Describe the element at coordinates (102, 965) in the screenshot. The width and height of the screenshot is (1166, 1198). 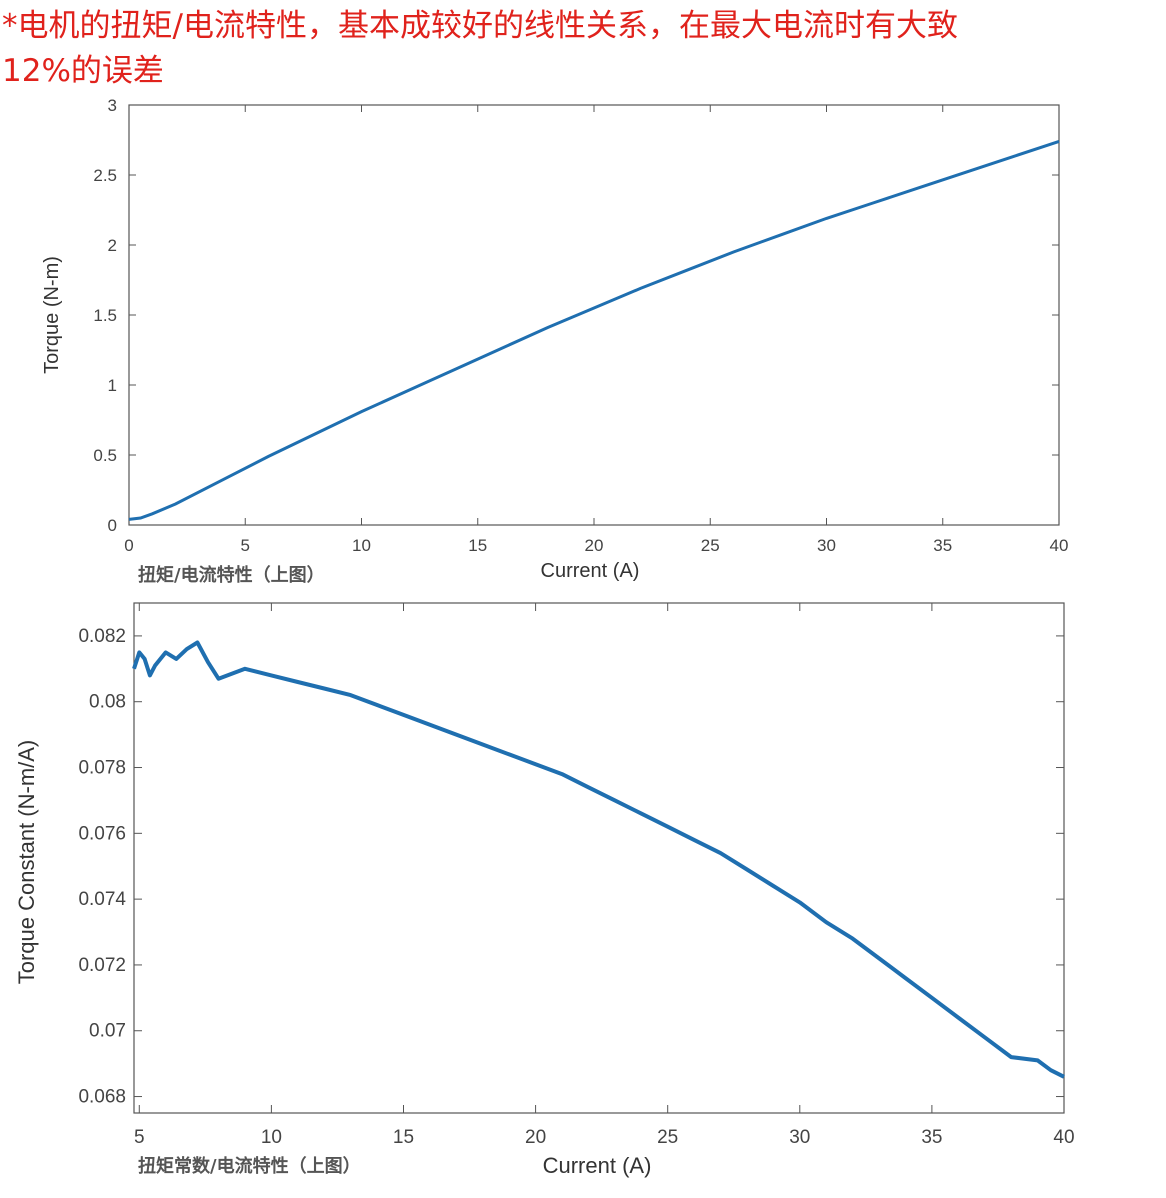
I see `chart2-ytick-label: 0.072` at that location.